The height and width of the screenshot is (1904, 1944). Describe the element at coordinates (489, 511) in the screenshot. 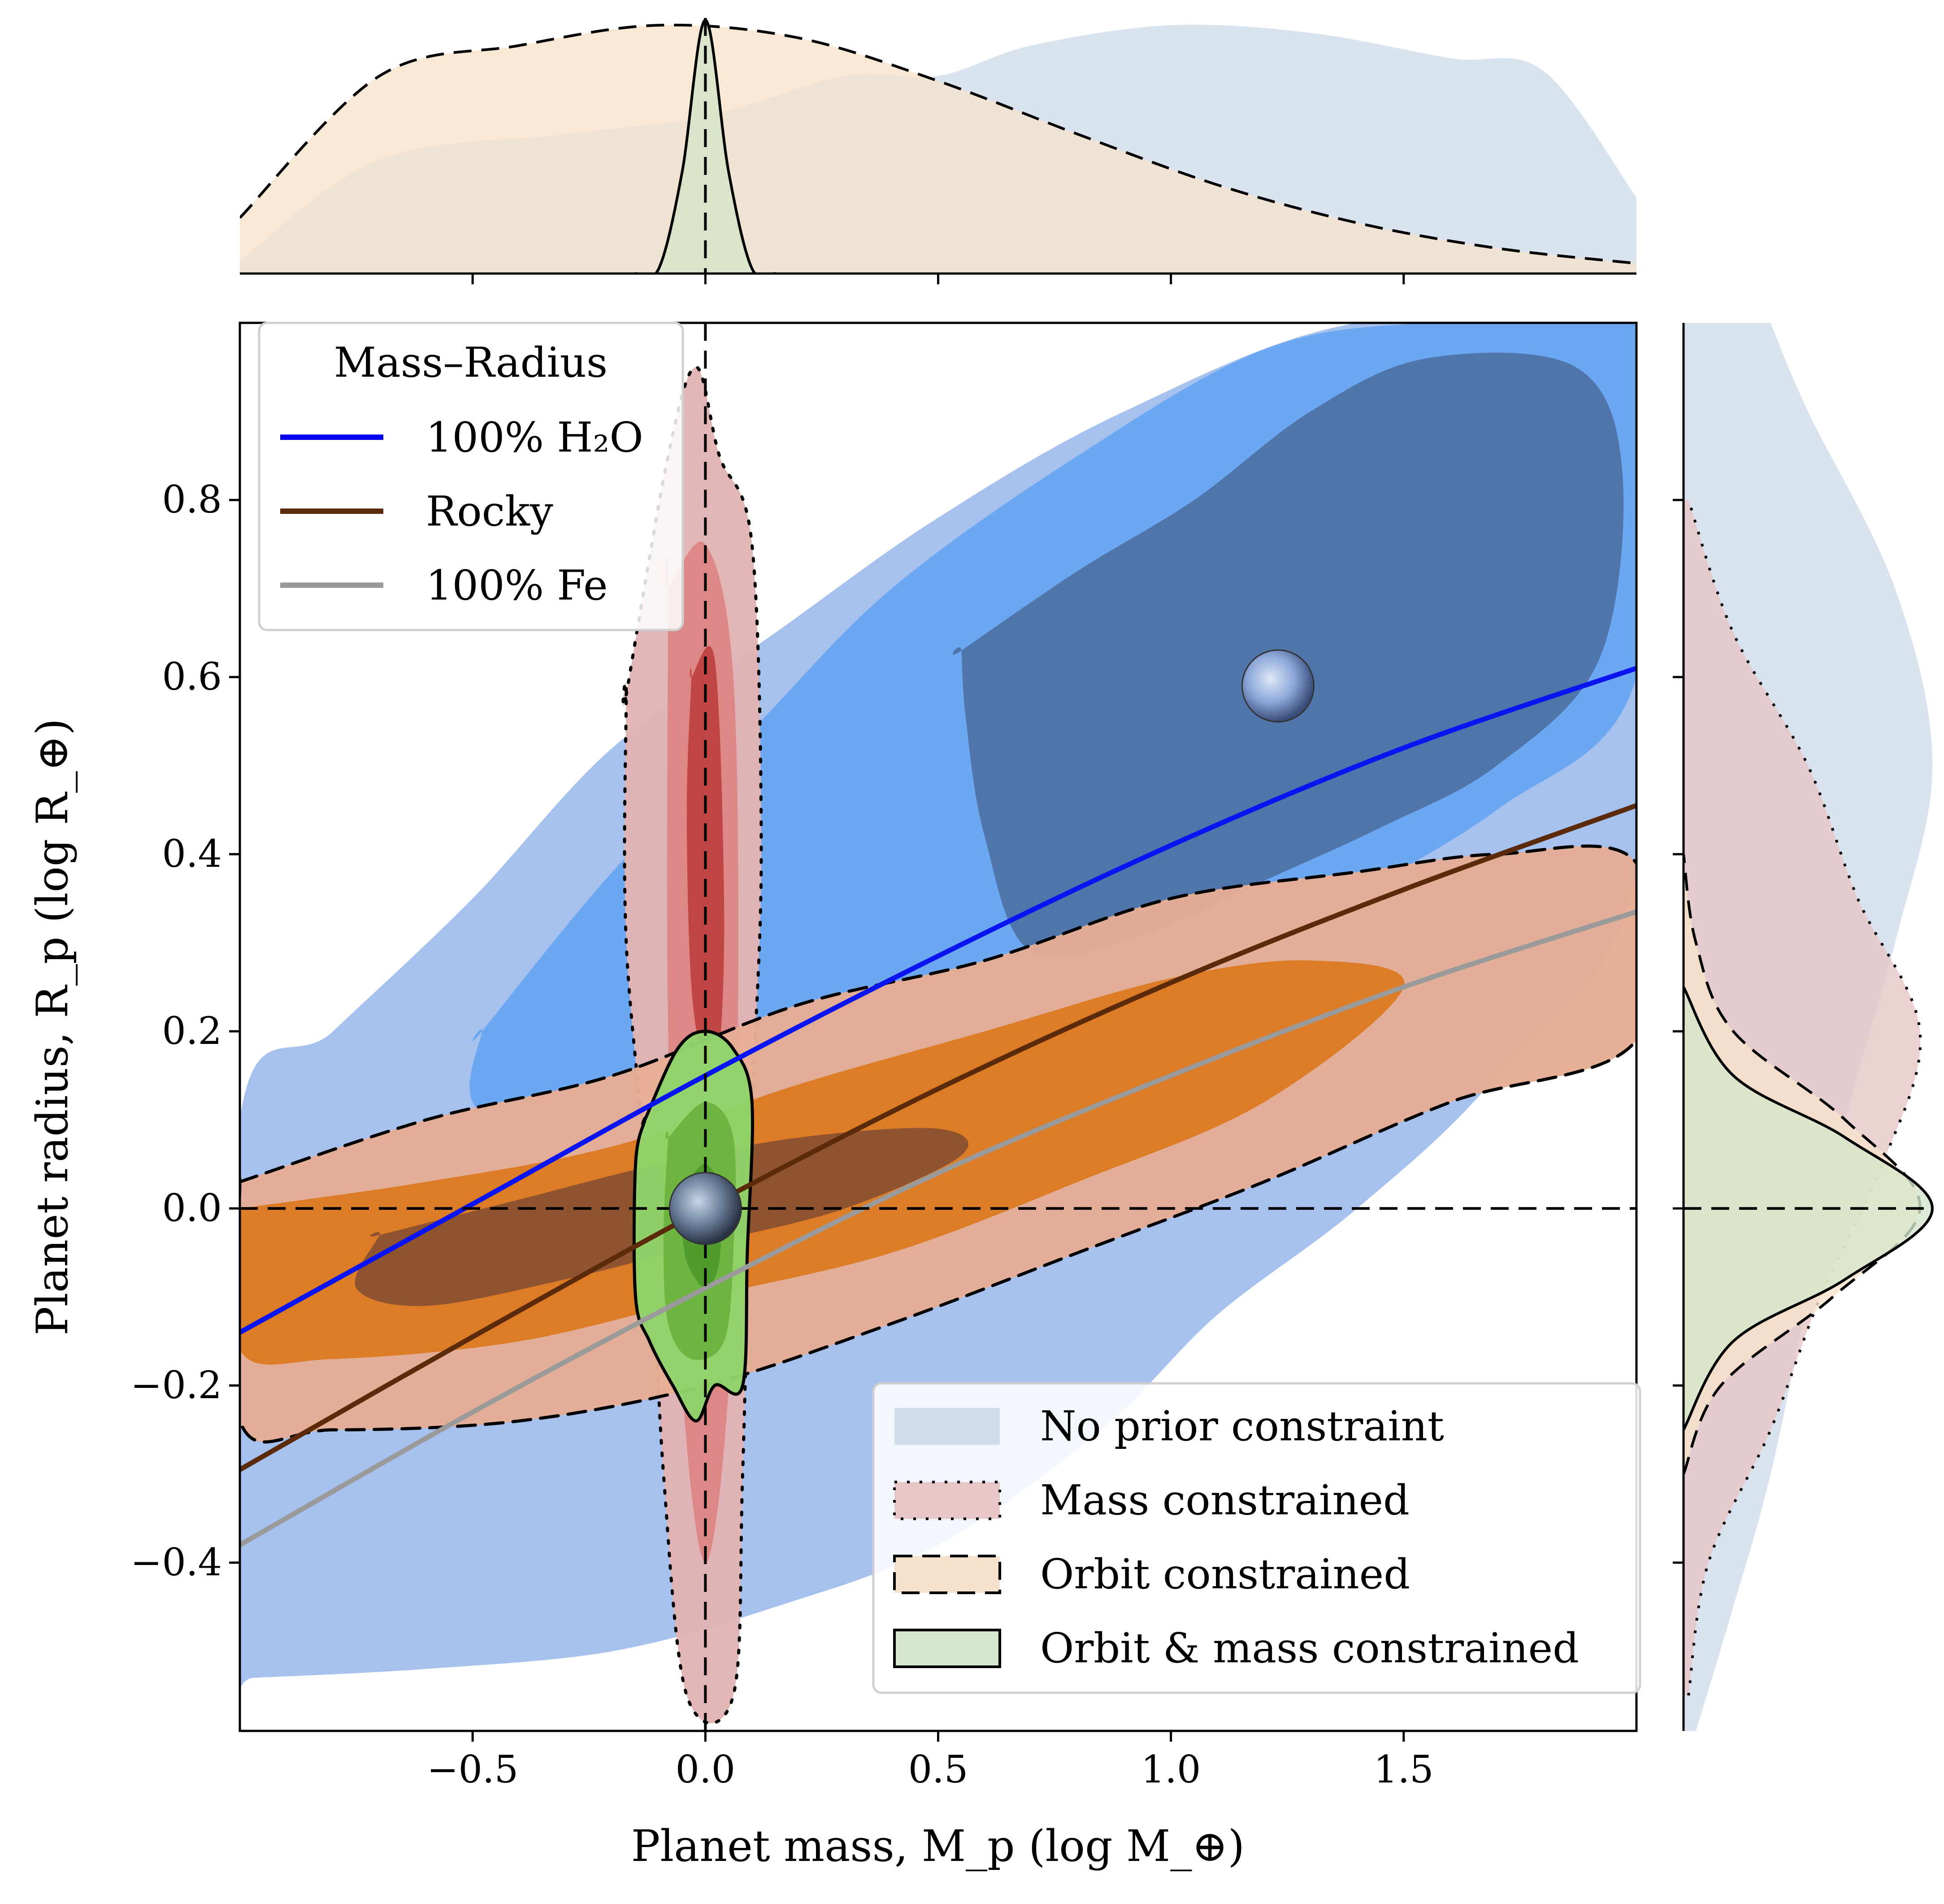

I see `rocky-legend-label: Rocky` at that location.